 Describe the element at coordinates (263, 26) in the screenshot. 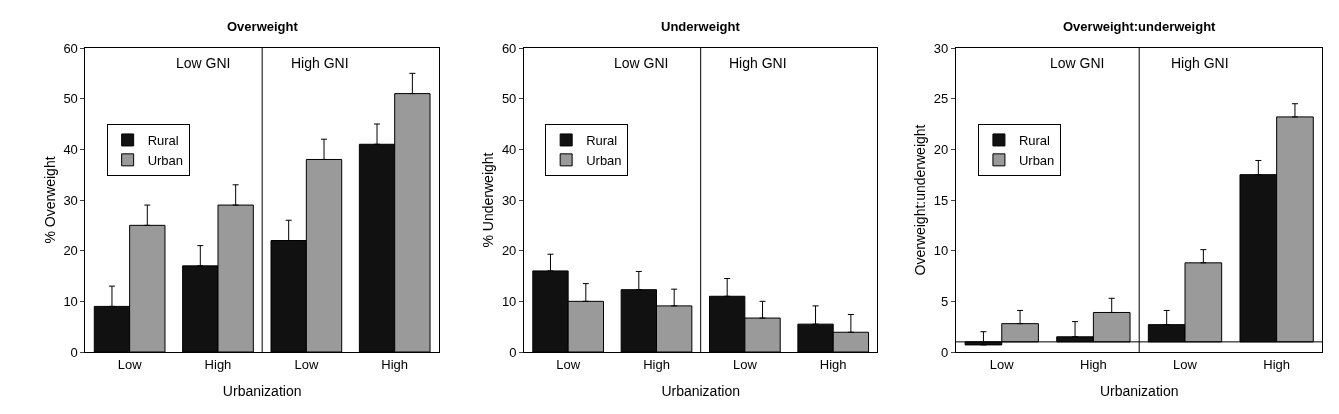

I see `chart-title: Overweight` at that location.